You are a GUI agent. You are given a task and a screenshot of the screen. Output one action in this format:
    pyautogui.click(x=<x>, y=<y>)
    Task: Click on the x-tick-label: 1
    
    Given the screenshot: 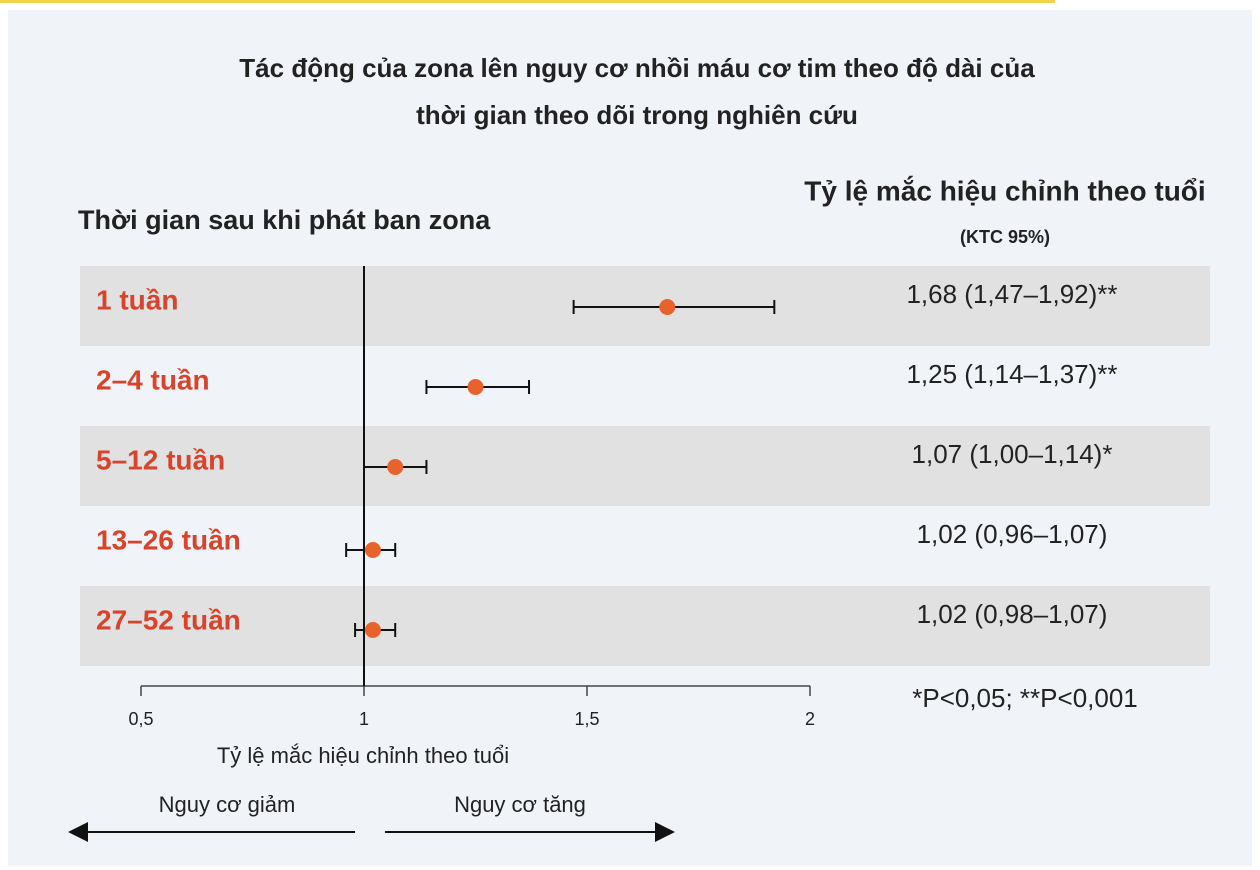 What is the action you would take?
    pyautogui.click(x=364, y=719)
    